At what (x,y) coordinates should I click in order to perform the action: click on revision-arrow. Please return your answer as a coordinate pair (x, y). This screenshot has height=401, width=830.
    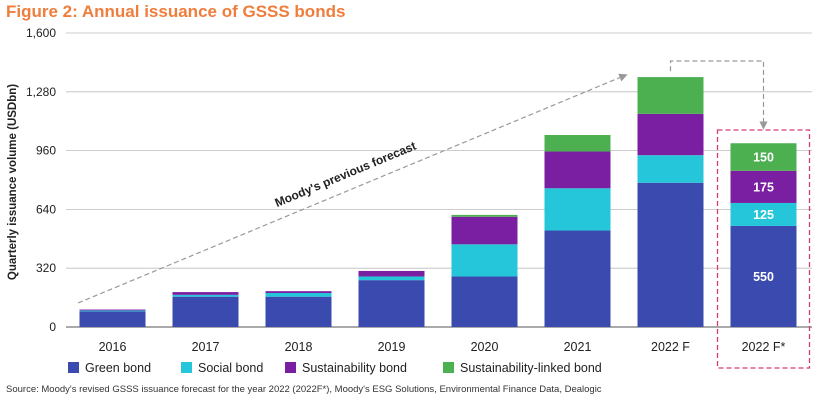
    Looking at the image, I should click on (718, 95).